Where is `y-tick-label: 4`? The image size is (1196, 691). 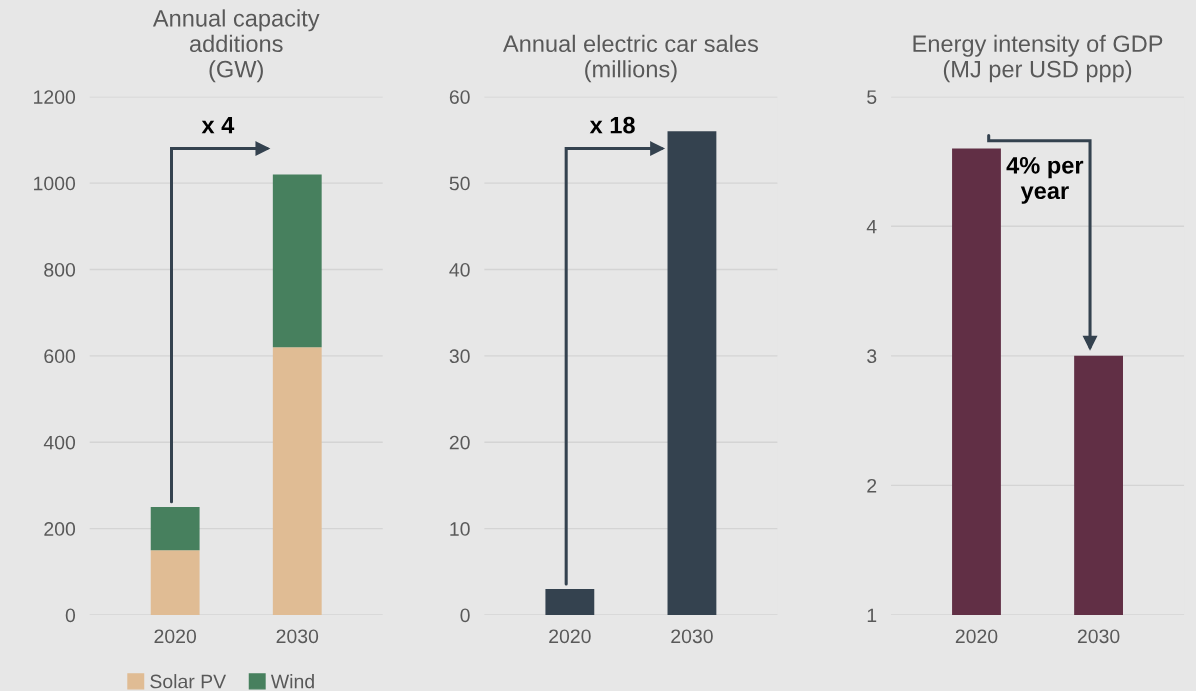 y-tick-label: 4 is located at coordinates (871, 226).